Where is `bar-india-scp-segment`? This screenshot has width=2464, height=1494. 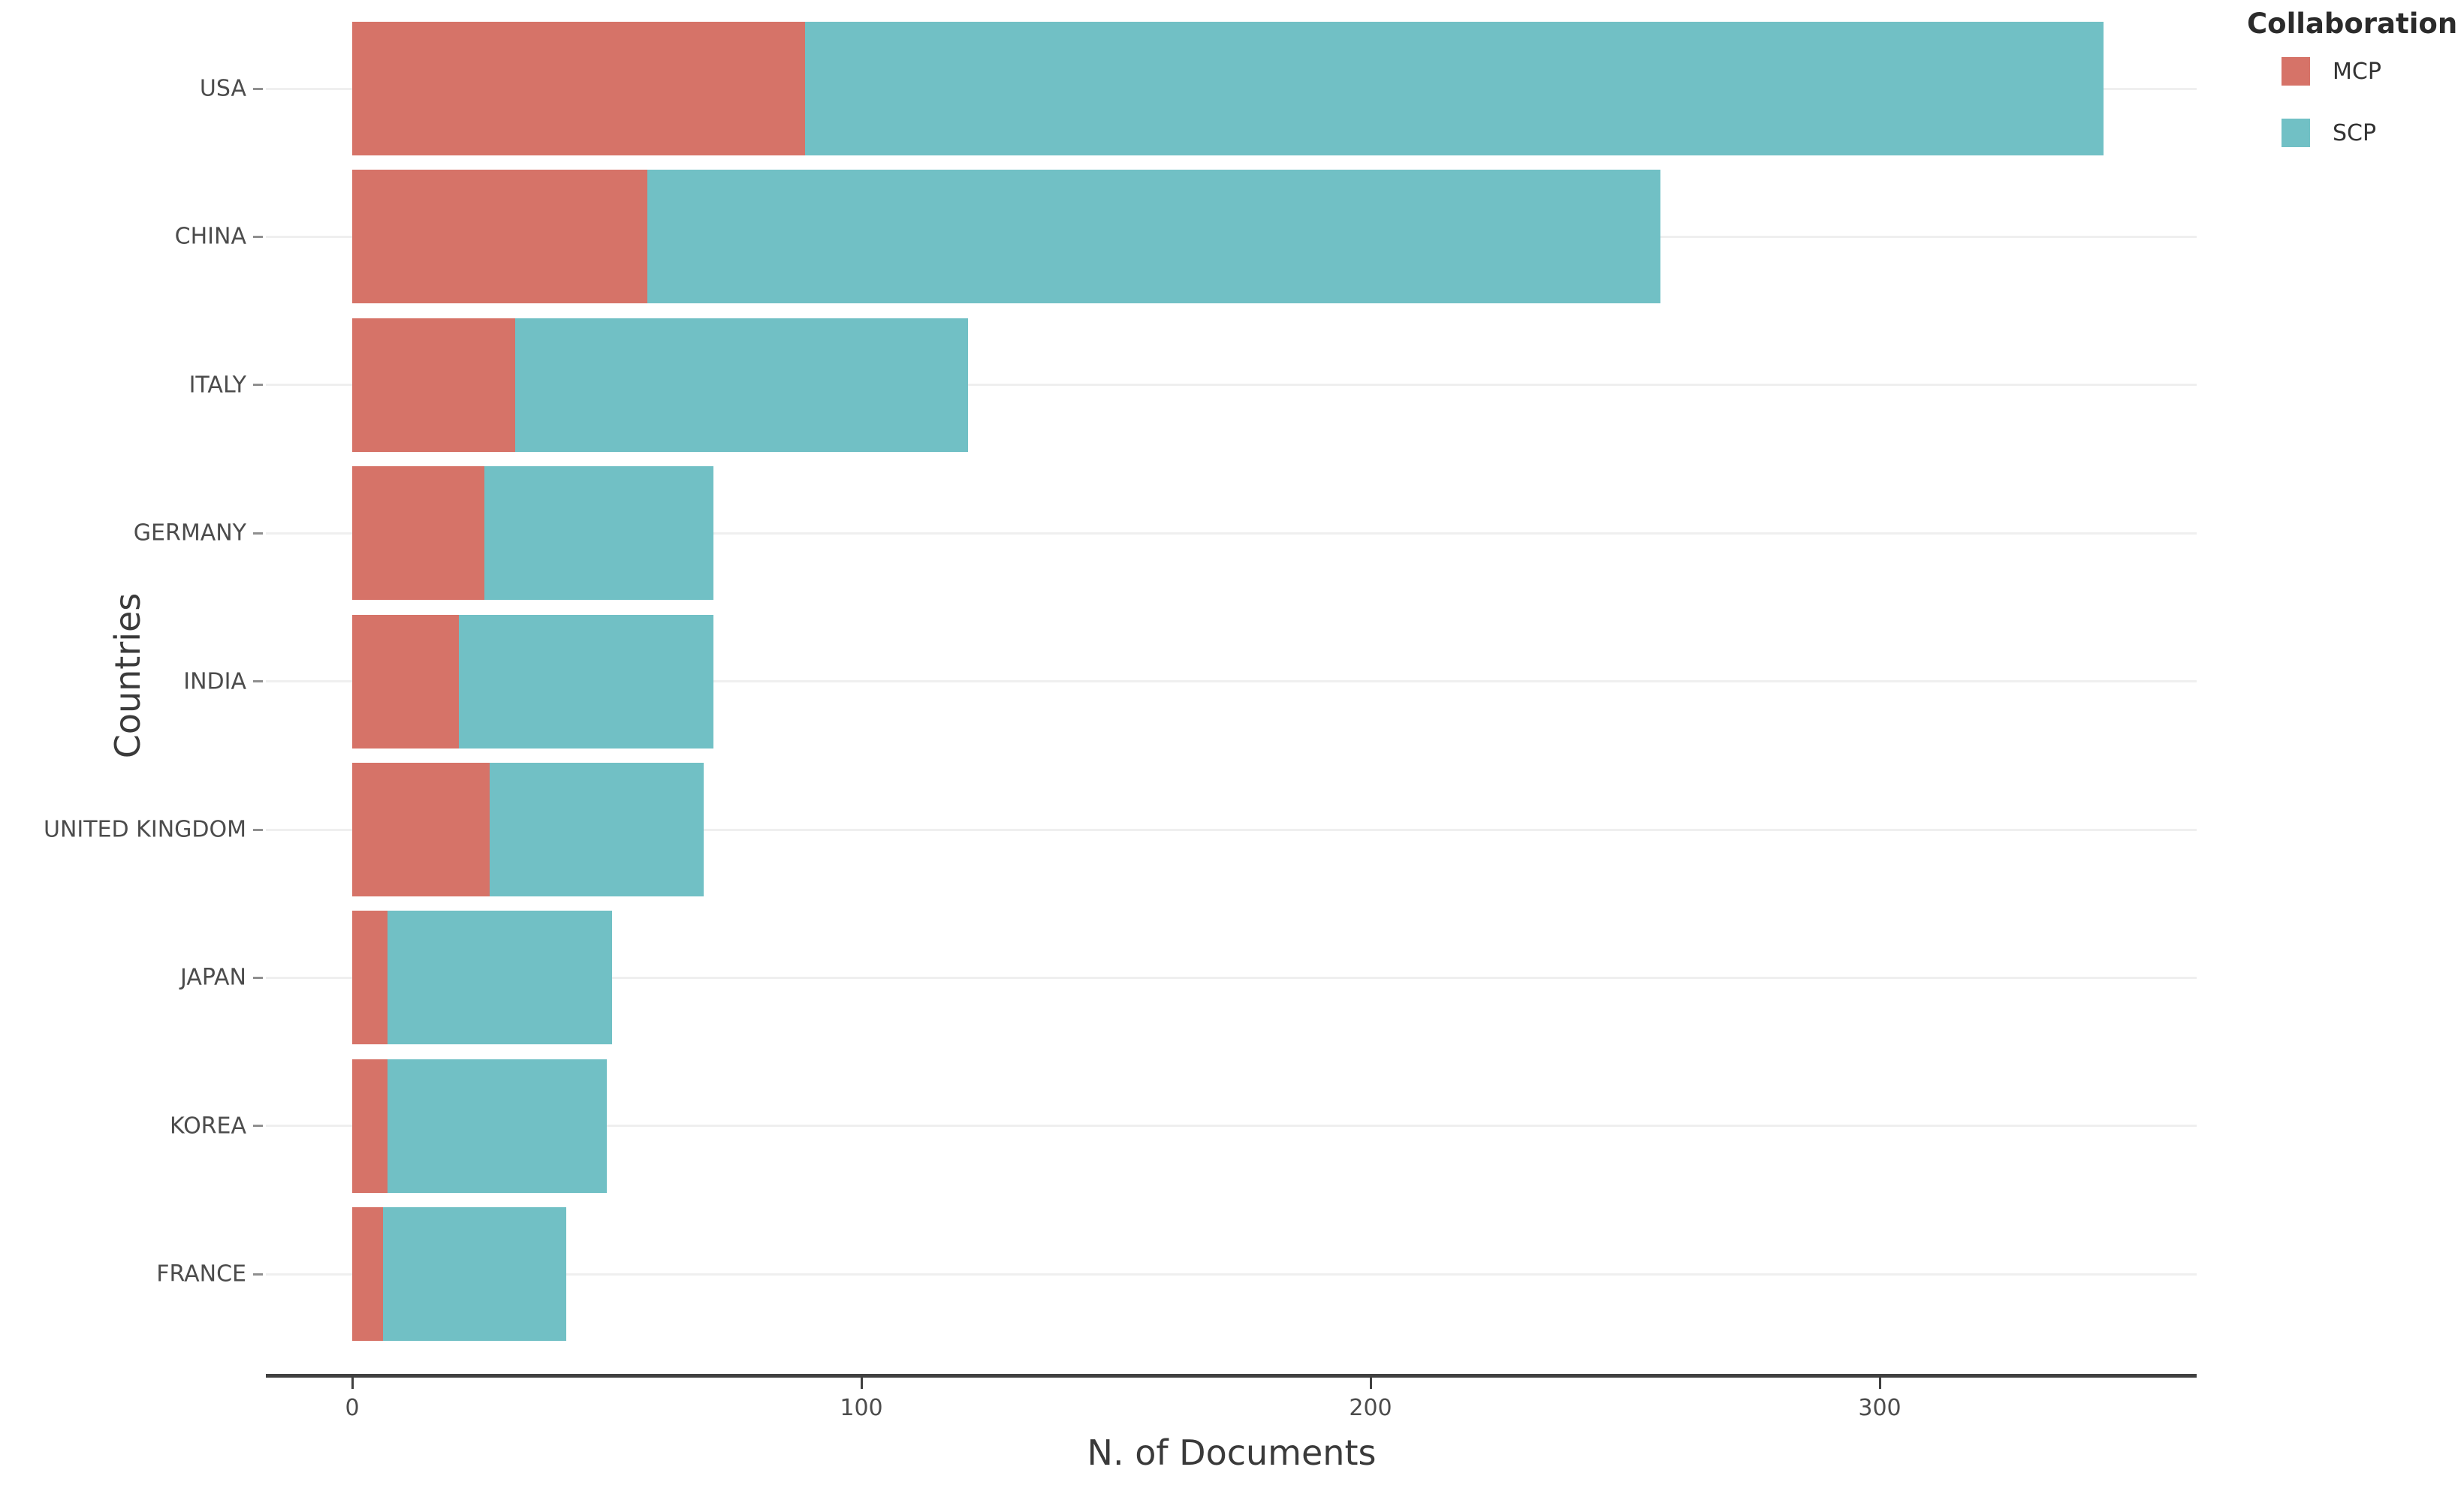
bar-india-scp-segment is located at coordinates (586, 681).